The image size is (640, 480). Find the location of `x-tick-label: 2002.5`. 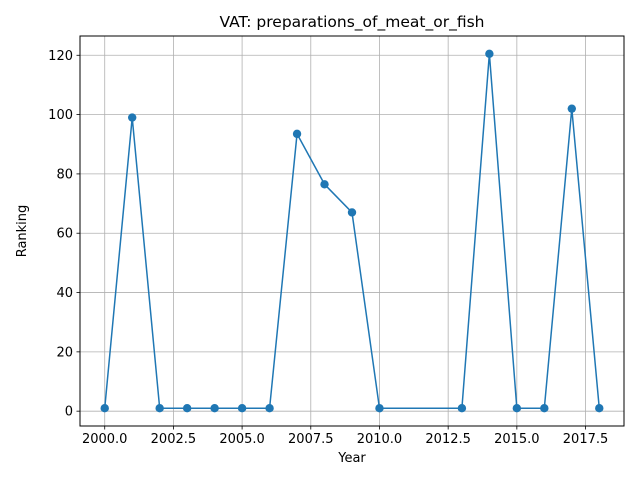

x-tick-label: 2002.5 is located at coordinates (174, 439).